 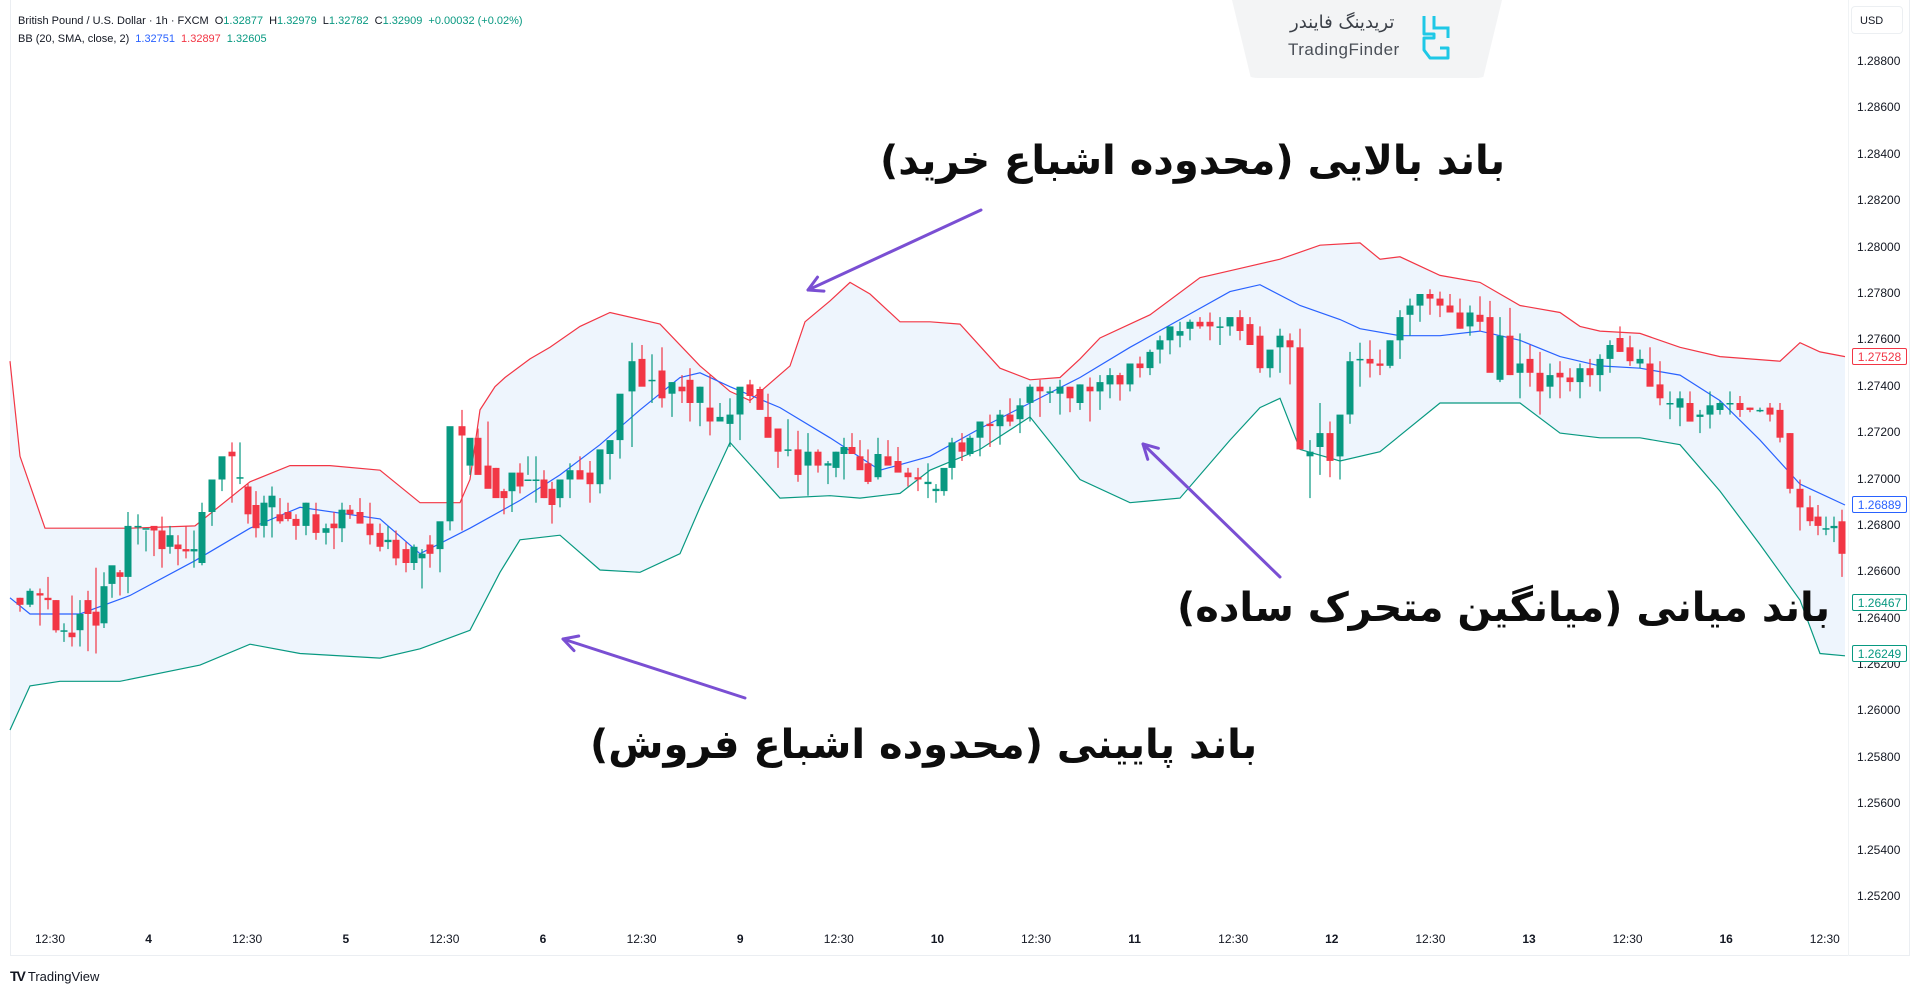 What do you see at coordinates (1879, 246) in the screenshot?
I see `price-tick: 1.28000` at bounding box center [1879, 246].